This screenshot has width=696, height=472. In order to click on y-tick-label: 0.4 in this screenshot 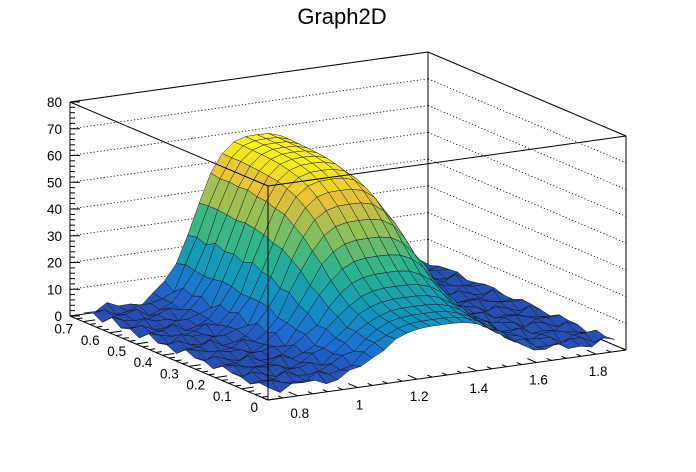, I will do `click(143, 362)`.